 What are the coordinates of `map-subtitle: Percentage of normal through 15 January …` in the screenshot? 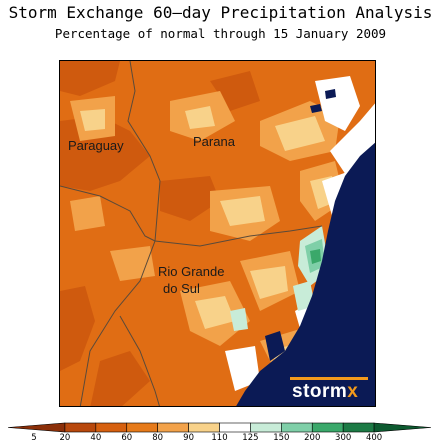 It's located at (220, 33).